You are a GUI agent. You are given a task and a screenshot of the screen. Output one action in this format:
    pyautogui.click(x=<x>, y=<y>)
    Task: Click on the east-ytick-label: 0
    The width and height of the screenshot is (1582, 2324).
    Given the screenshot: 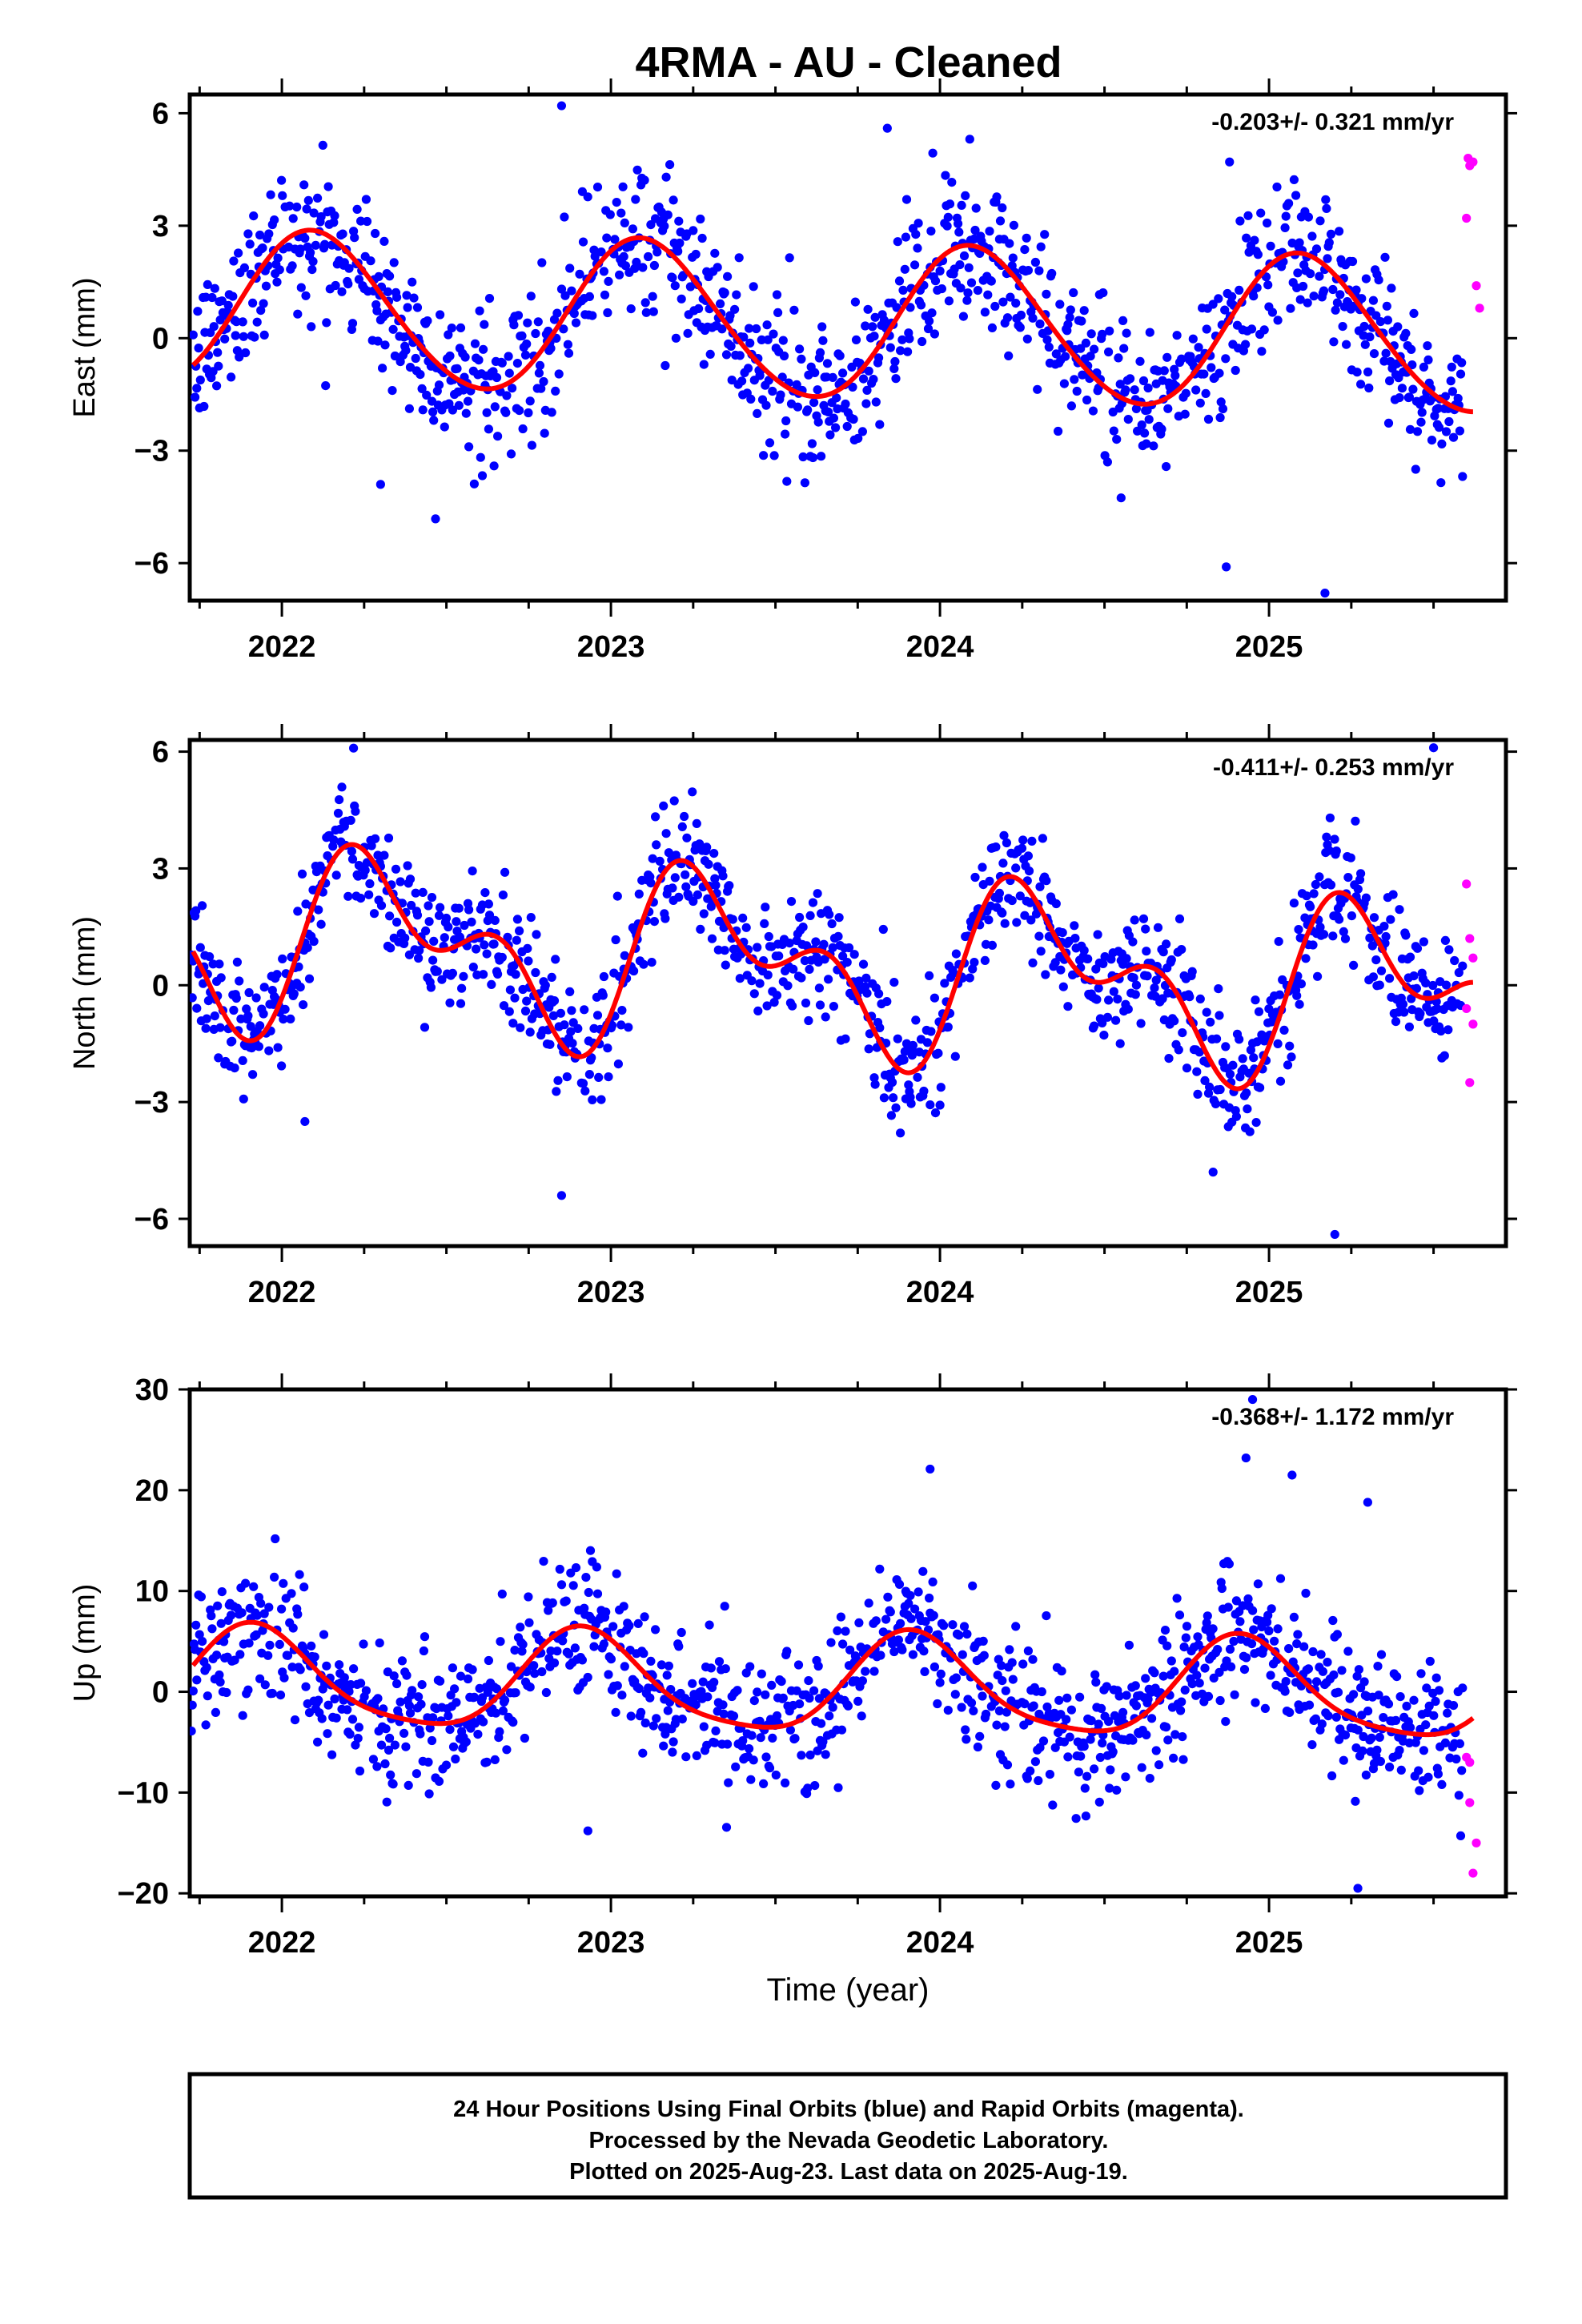 What is the action you would take?
    pyautogui.click(x=161, y=339)
    